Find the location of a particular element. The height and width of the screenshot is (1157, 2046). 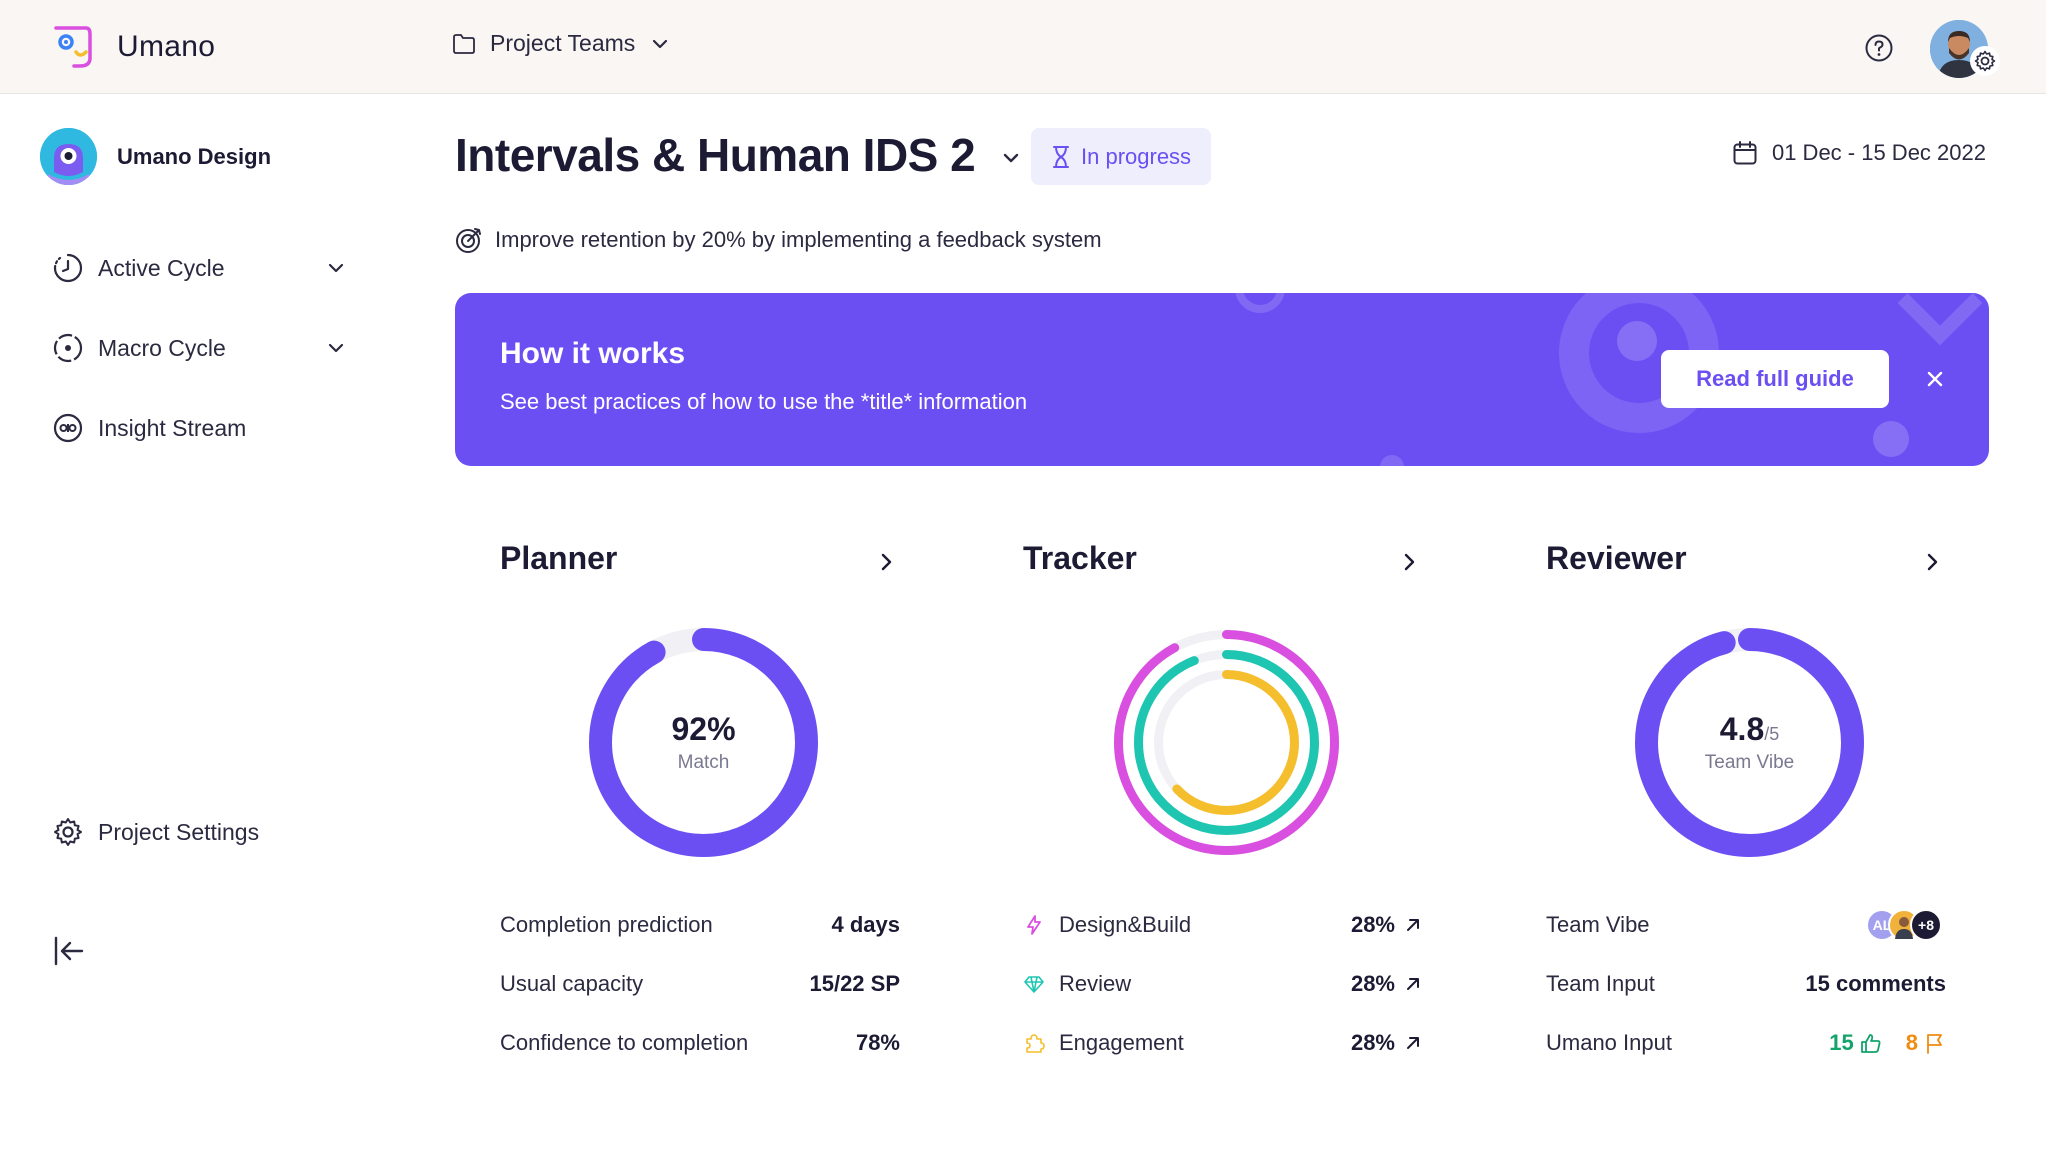

stat-label: Team Vibe is located at coordinates (1598, 924).